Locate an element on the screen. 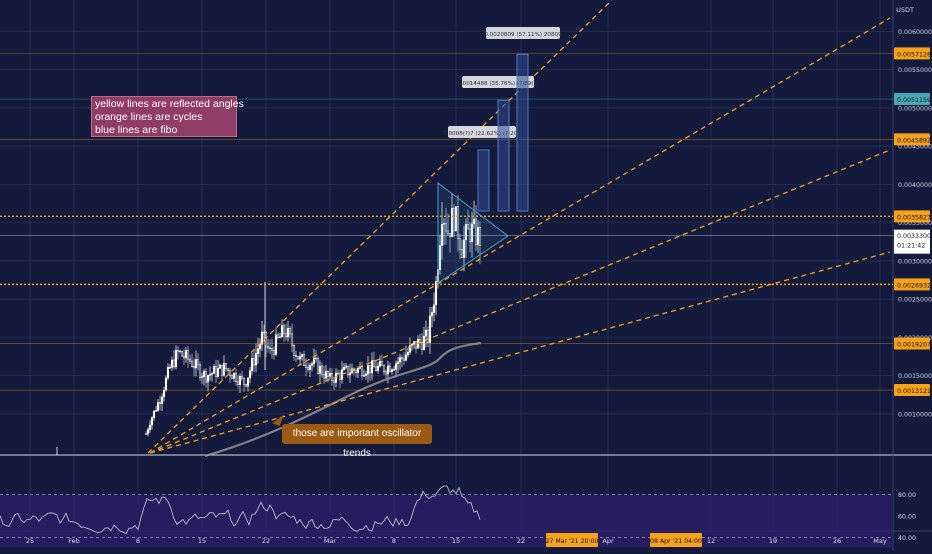  x-tick-label: 15 is located at coordinates (456, 541).